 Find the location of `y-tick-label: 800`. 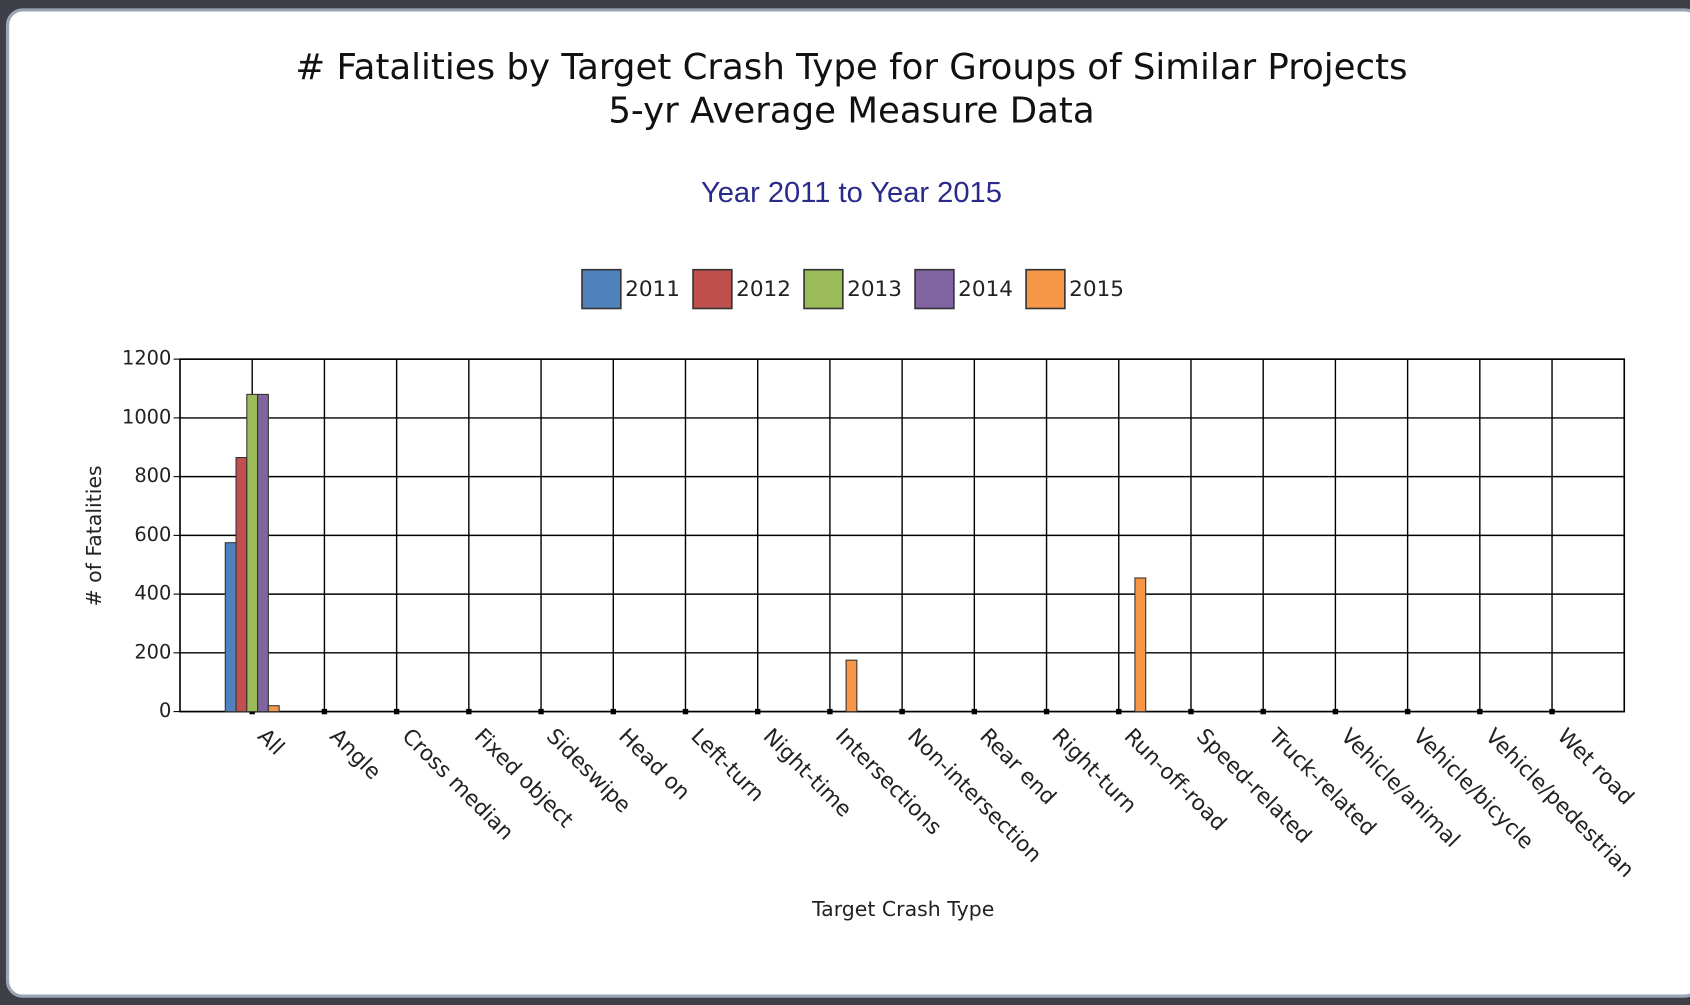

y-tick-label: 800 is located at coordinates (152, 475).